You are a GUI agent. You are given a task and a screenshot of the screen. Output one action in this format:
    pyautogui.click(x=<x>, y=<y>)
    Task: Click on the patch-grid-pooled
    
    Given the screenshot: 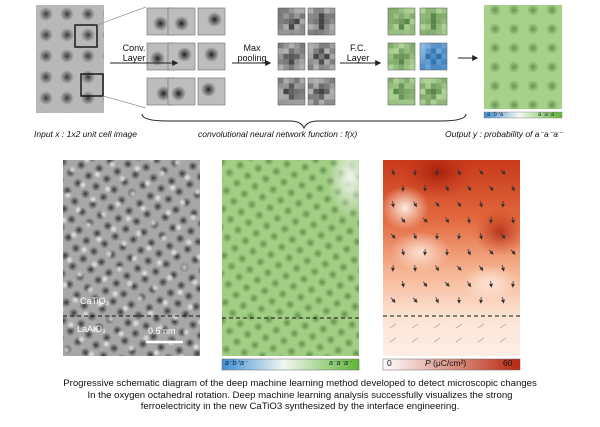 What is the action you would take?
    pyautogui.click(x=306, y=56)
    